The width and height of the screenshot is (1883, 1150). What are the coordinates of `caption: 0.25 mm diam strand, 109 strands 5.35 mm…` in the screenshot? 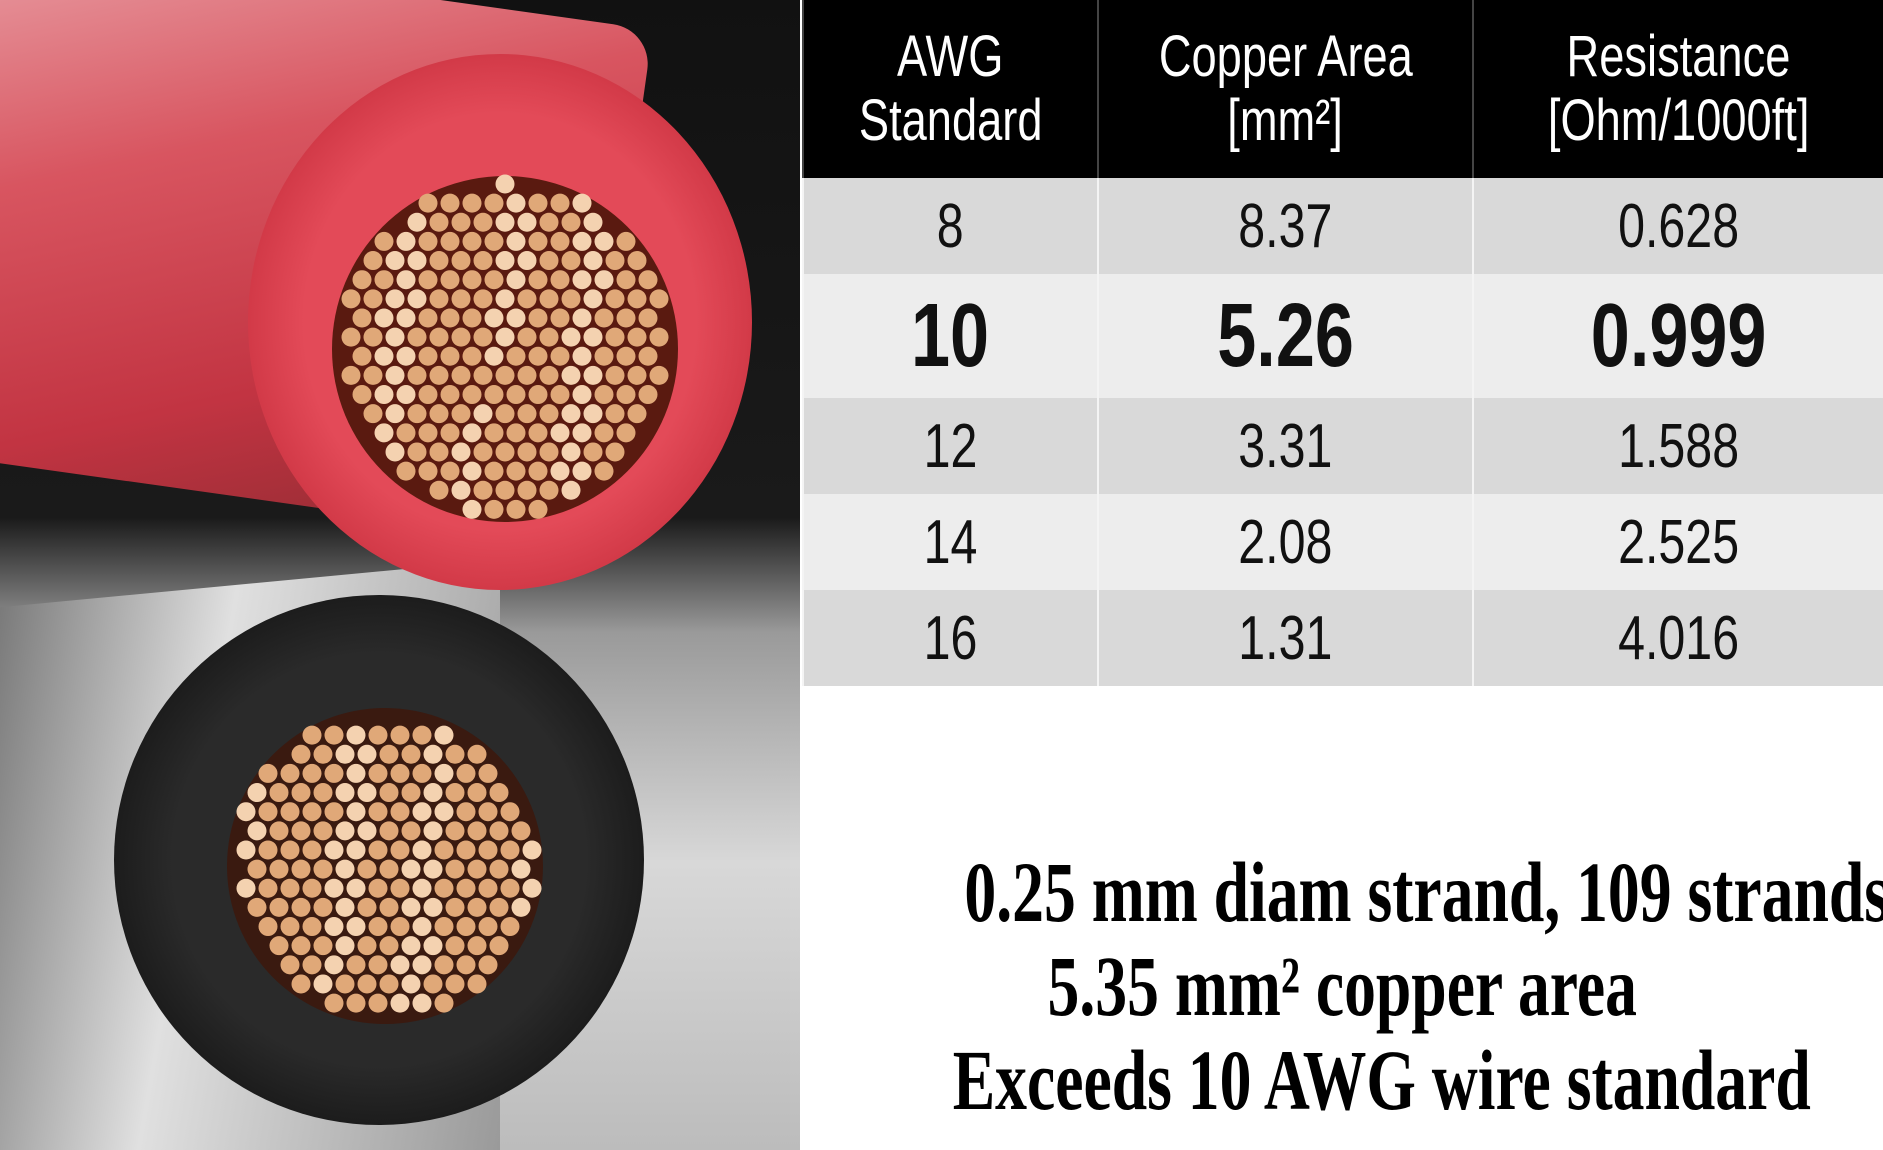 It's located at (1342, 986).